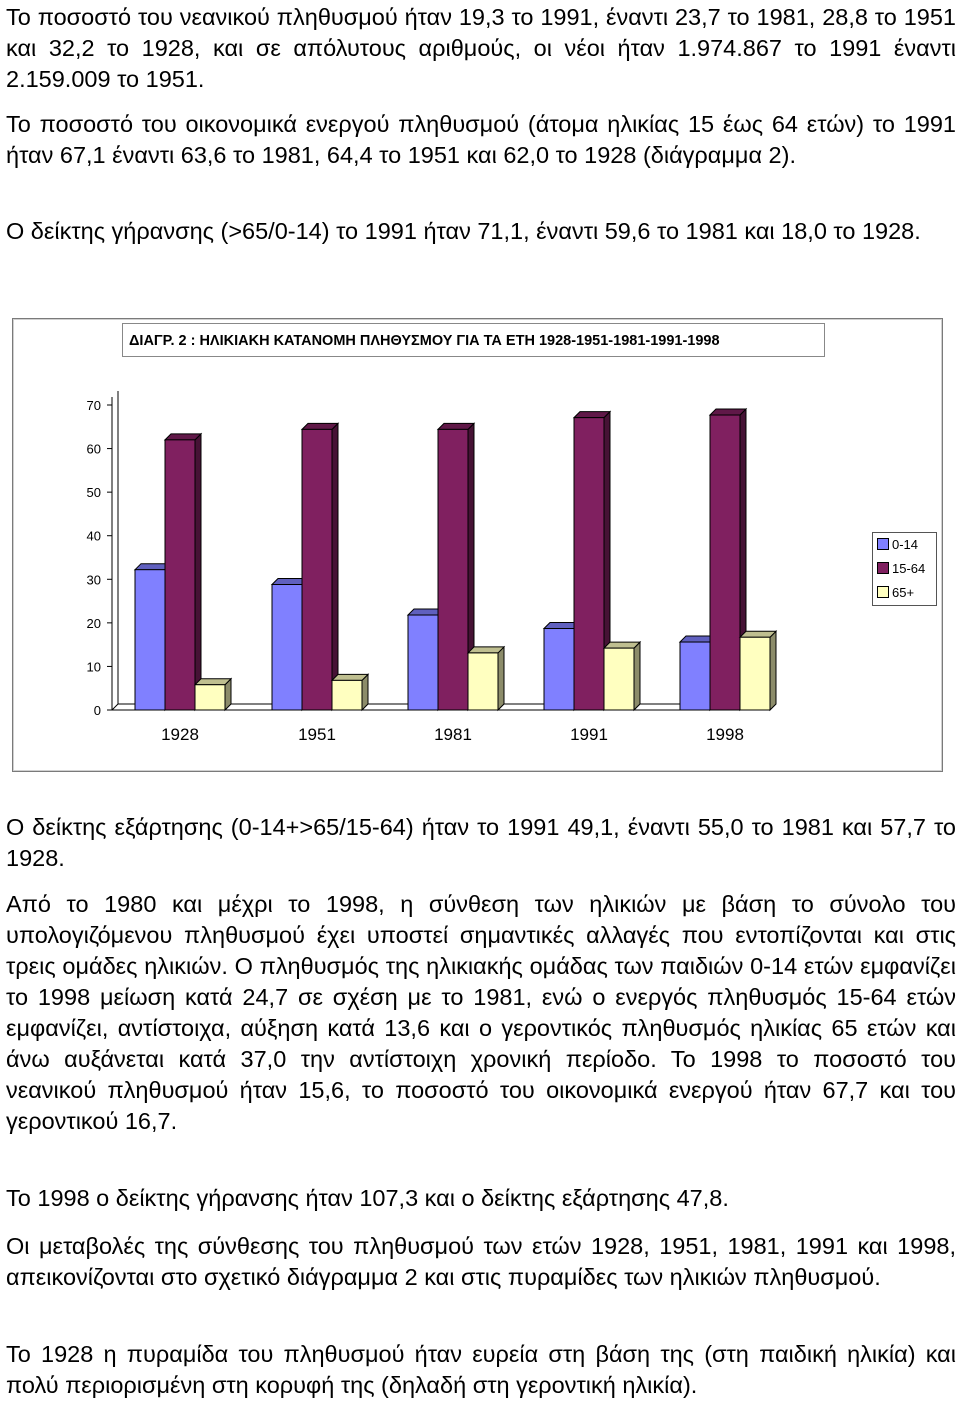 Image resolution: width=960 pixels, height=1404 pixels. I want to click on y-tick-label-50: 50, so click(94, 492).